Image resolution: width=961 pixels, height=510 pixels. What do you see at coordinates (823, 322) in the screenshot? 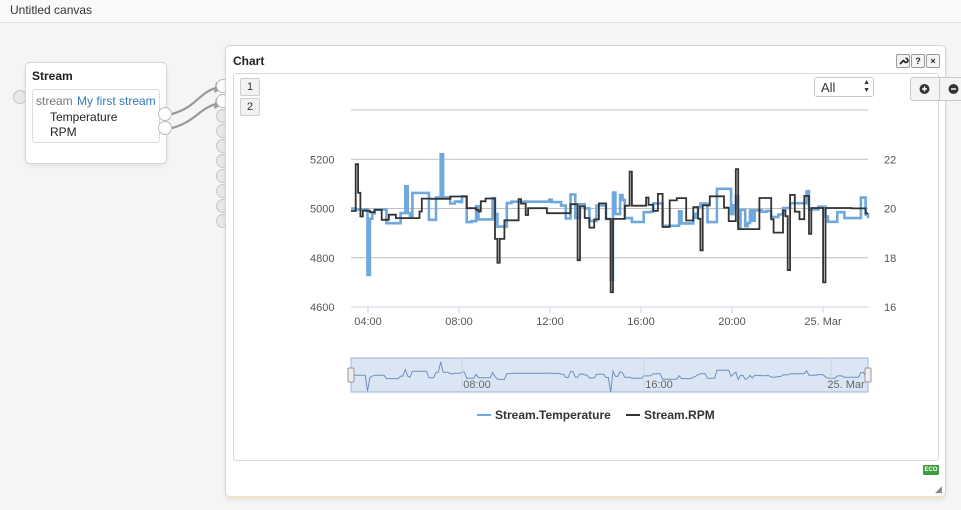
I see `x-tick-label: 25. Mar` at bounding box center [823, 322].